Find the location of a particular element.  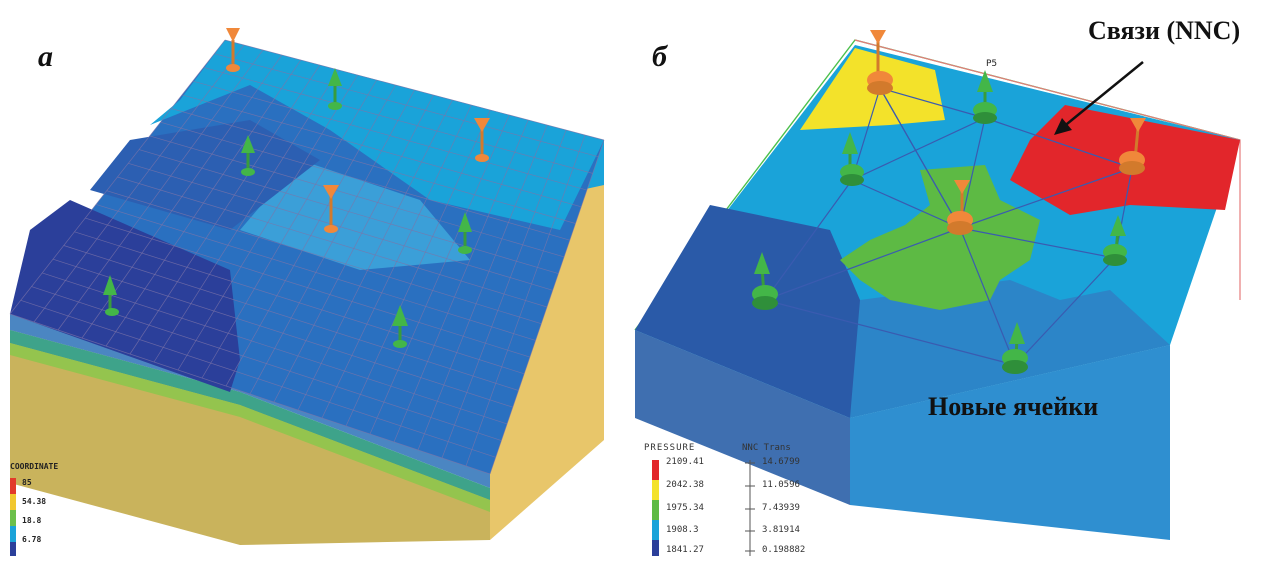

left-legend-tick: 18.8 is located at coordinates (32, 520).